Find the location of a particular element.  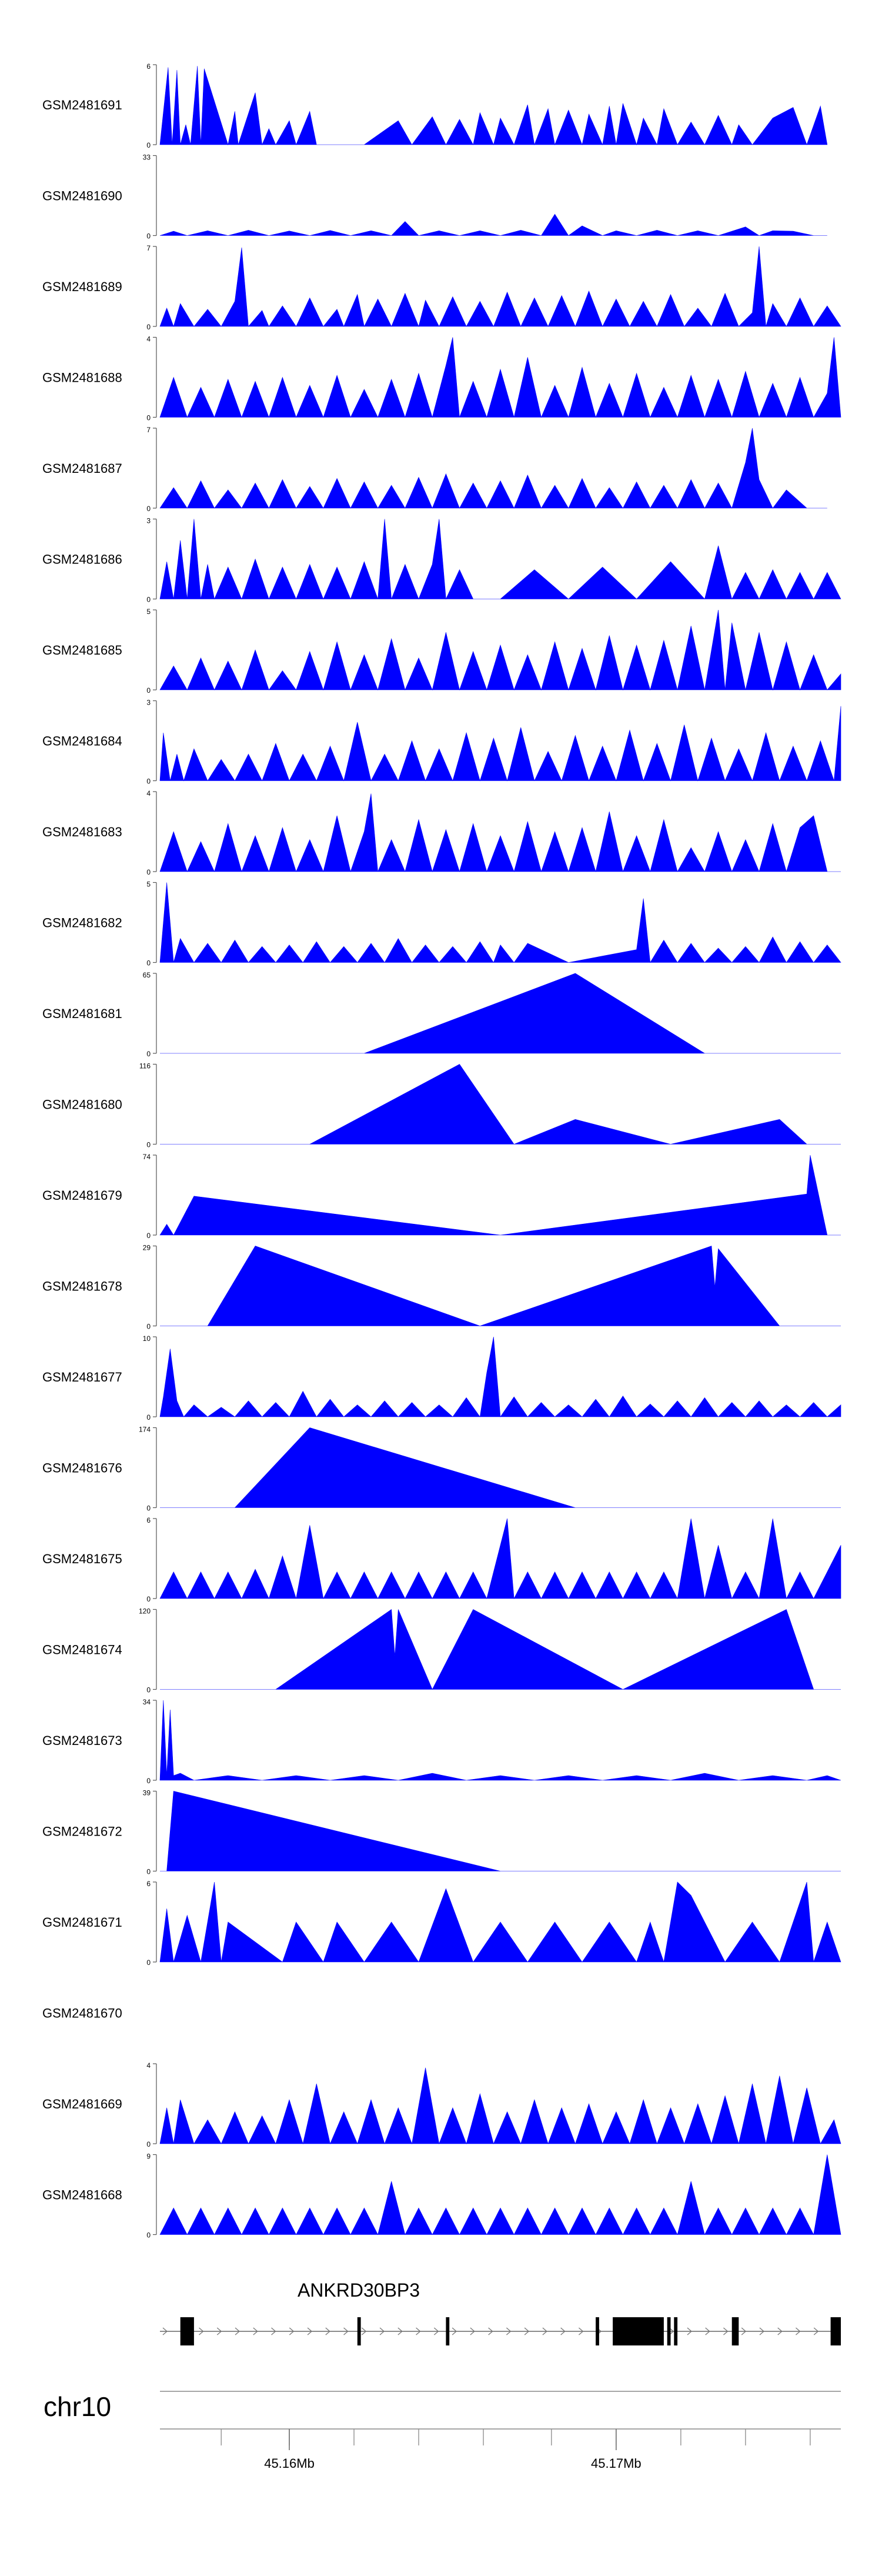

track-label: GSM2481671 is located at coordinates (82, 1922).